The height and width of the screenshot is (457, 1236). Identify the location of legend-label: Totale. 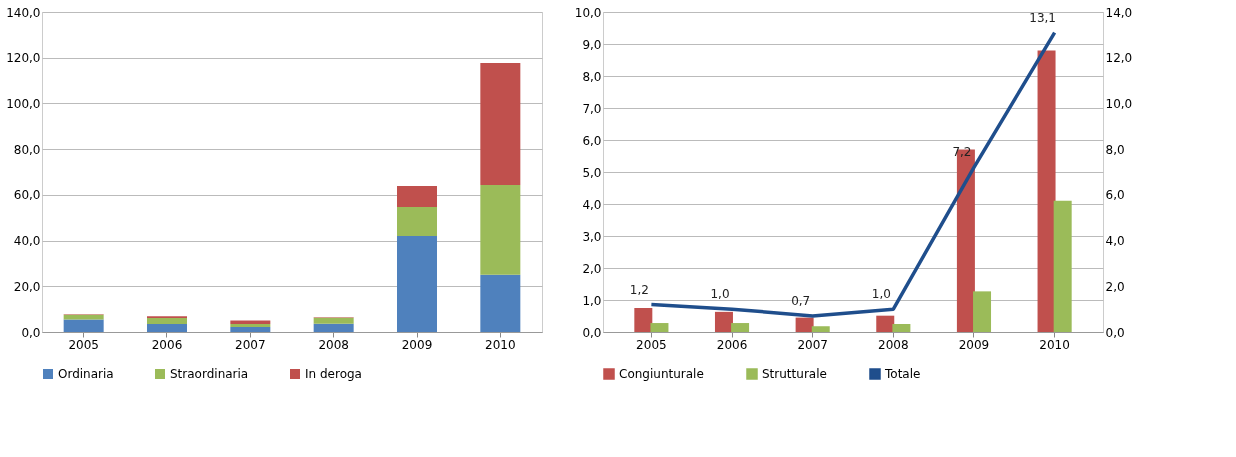
(902, 374).